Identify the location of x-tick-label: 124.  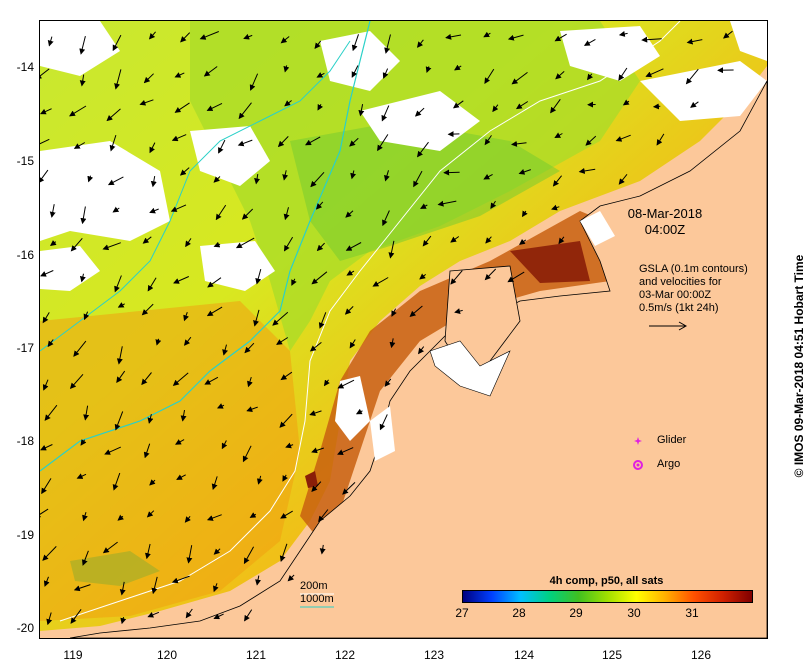
(524, 655).